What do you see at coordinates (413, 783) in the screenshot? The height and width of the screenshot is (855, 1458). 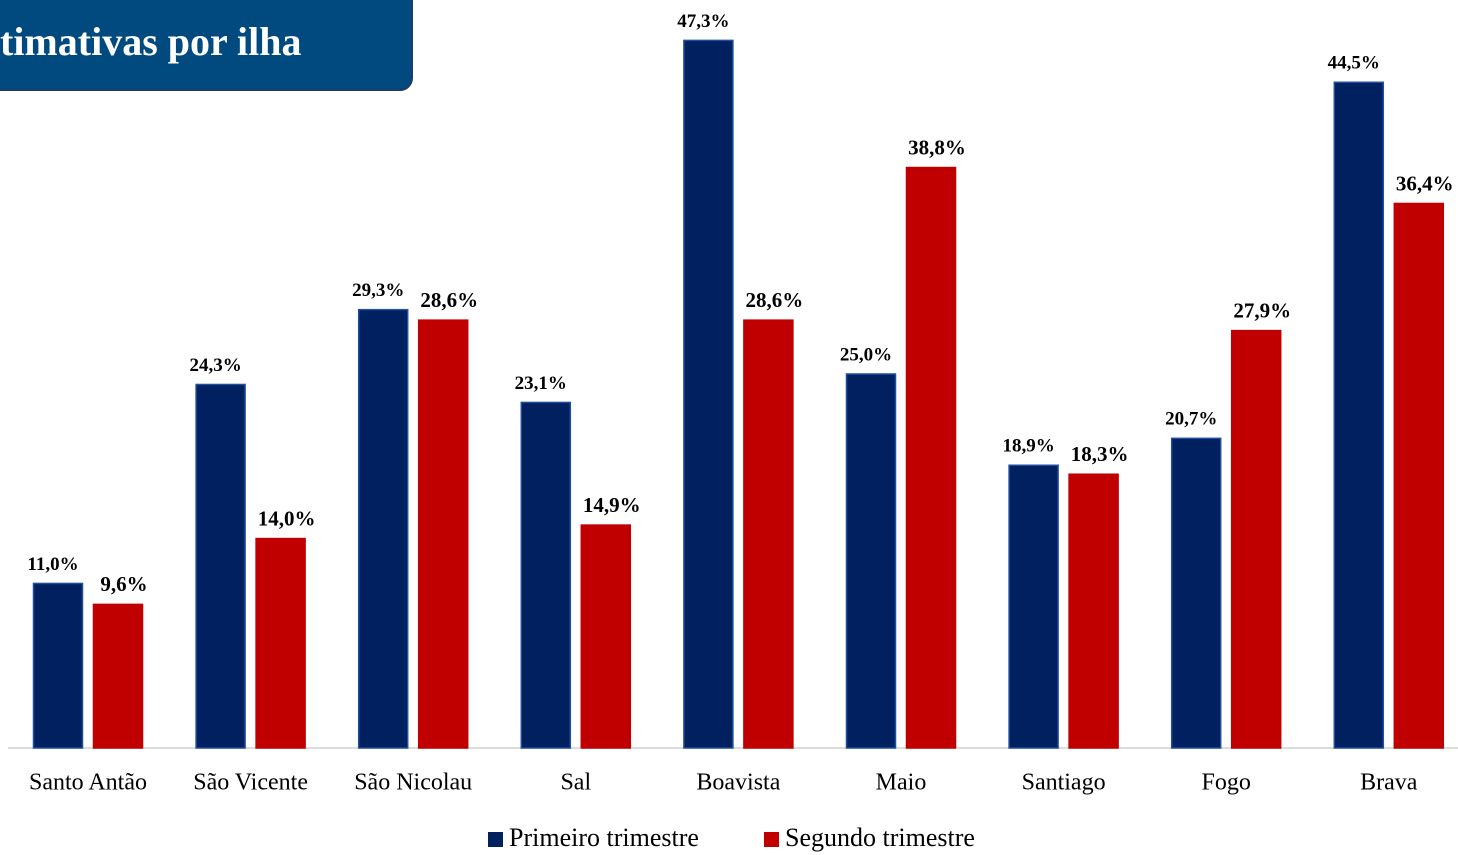 I see `x-tick-label: São Nicolau` at bounding box center [413, 783].